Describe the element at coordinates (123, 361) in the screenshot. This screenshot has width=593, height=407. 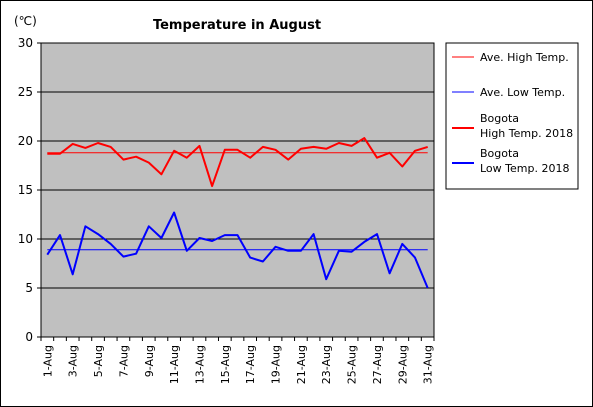
I see `x-tick-label: 7-Aug` at that location.